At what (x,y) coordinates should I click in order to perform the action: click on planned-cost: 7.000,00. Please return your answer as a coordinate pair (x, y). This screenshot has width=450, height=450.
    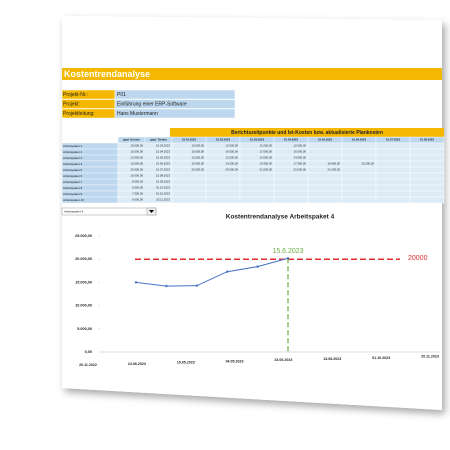
    Looking at the image, I should click on (137, 194).